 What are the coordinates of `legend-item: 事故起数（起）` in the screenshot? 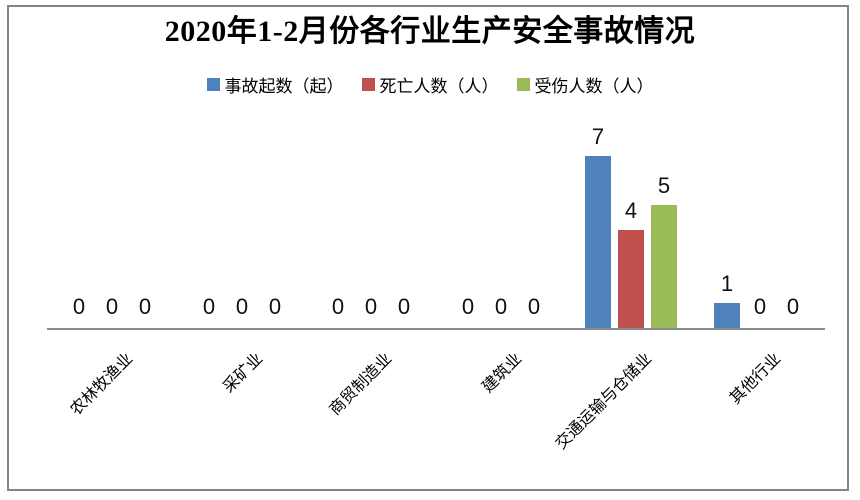 It's located at (275, 84).